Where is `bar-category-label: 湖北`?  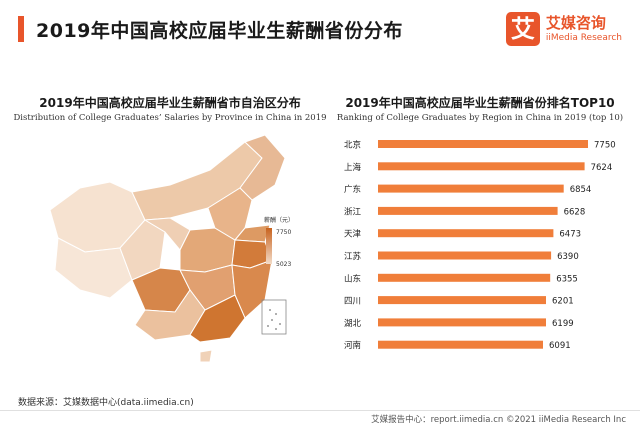 bar-category-label: 湖北 is located at coordinates (353, 324).